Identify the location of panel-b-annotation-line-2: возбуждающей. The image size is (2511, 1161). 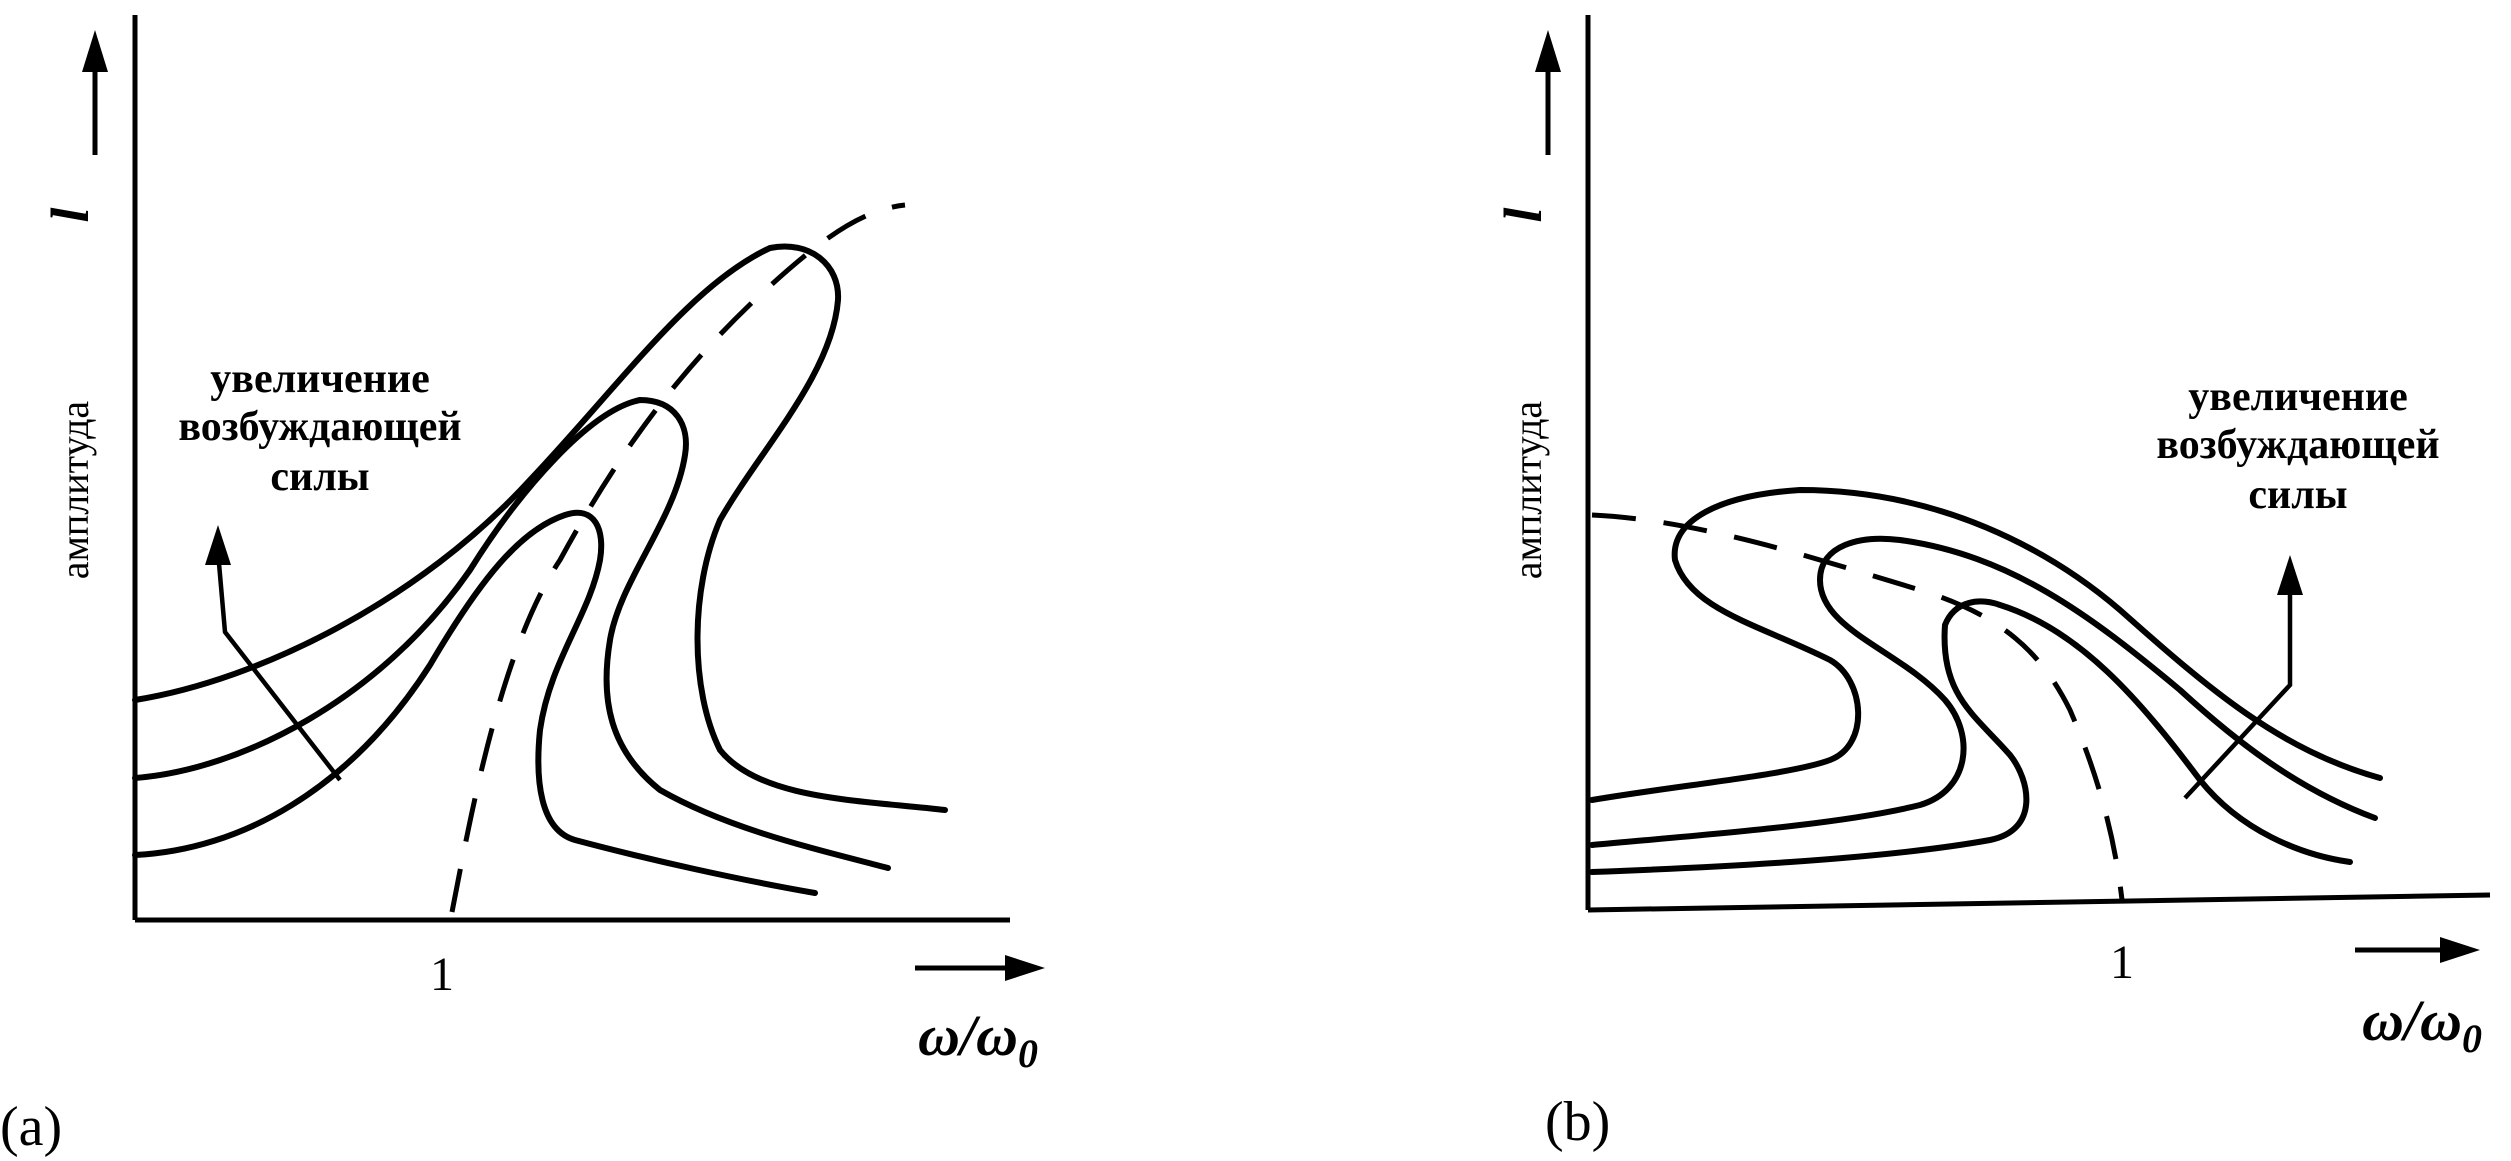
(2297, 445).